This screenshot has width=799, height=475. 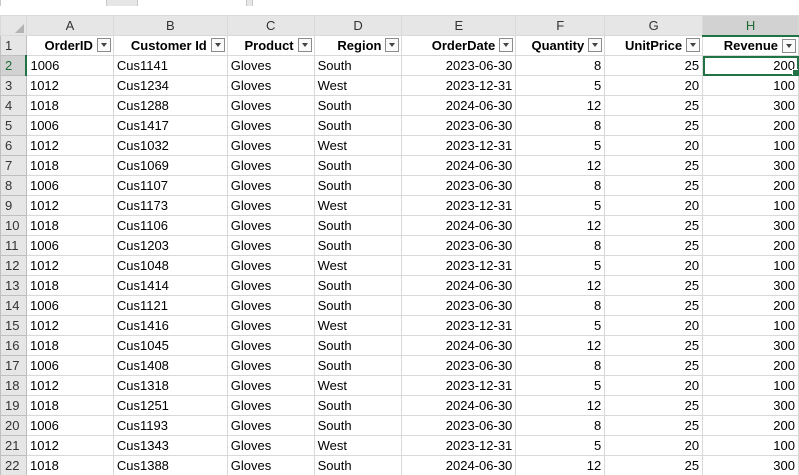 What do you see at coordinates (560, 85) in the screenshot?
I see `cell-f3: 5` at bounding box center [560, 85].